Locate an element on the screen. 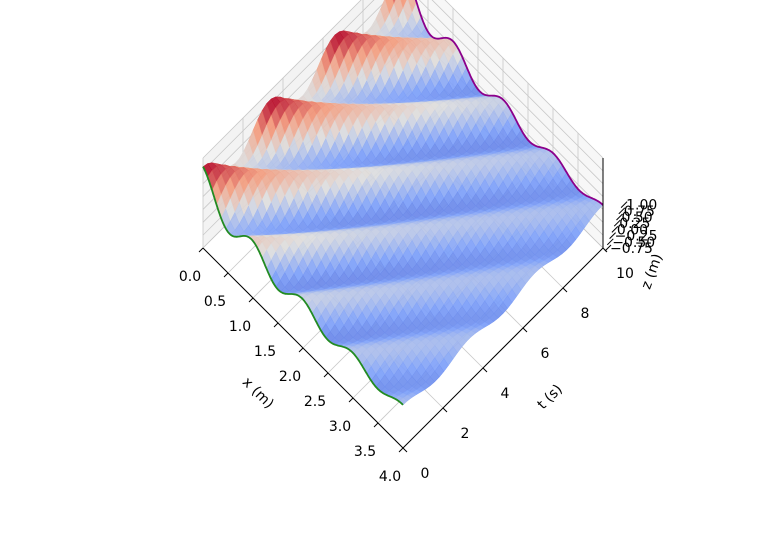 Image resolution: width=770 pixels, height=550 pixels. z-tick-label: −0.50 is located at coordinates (633, 243).